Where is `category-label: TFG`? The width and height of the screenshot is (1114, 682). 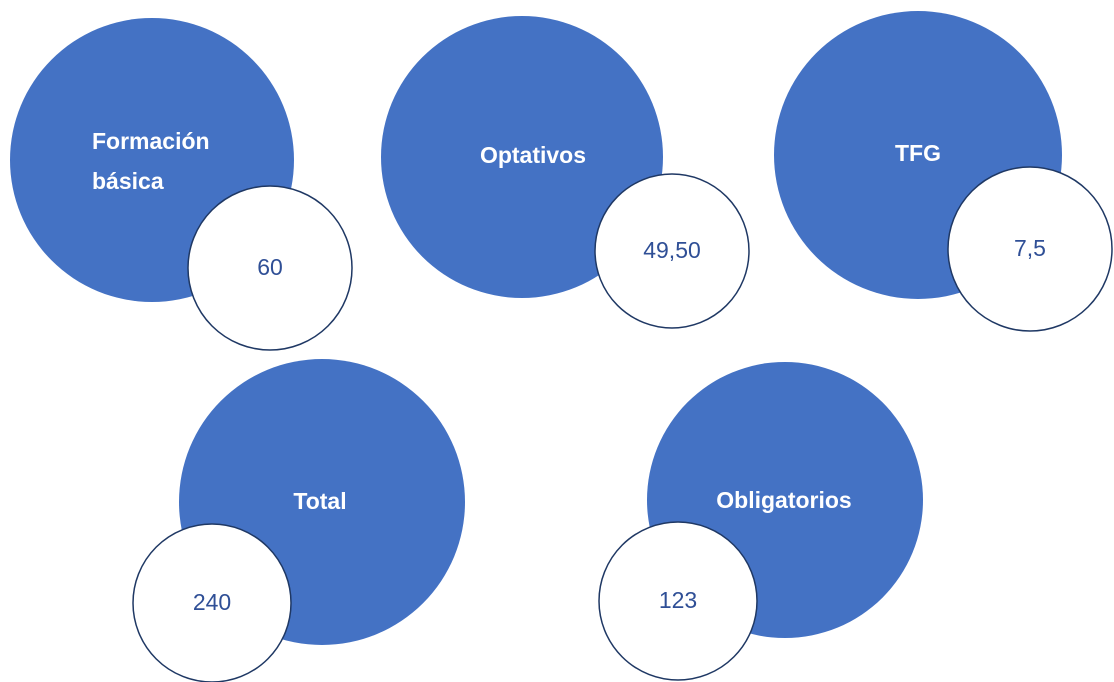 category-label: TFG is located at coordinates (918, 153).